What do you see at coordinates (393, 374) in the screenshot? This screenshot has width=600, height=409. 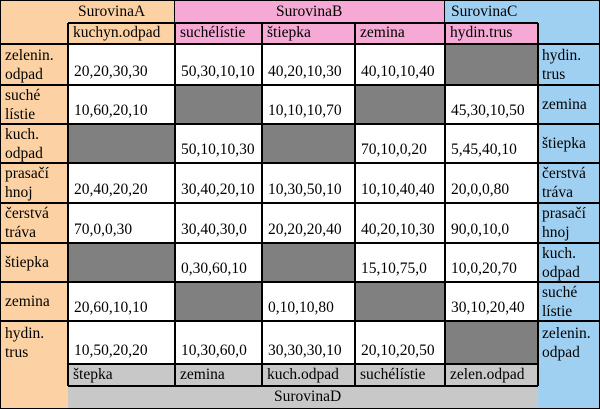 I see `bottom-column-label: suchélístie` at bounding box center [393, 374].